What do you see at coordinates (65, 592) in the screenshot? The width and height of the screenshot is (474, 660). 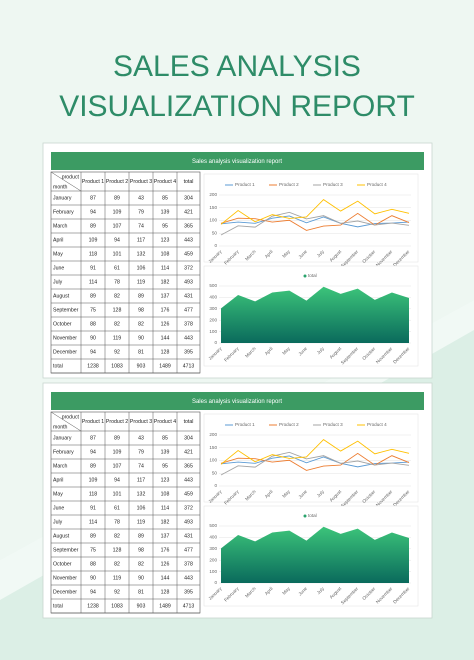 I see `row-label: December` at bounding box center [65, 592].